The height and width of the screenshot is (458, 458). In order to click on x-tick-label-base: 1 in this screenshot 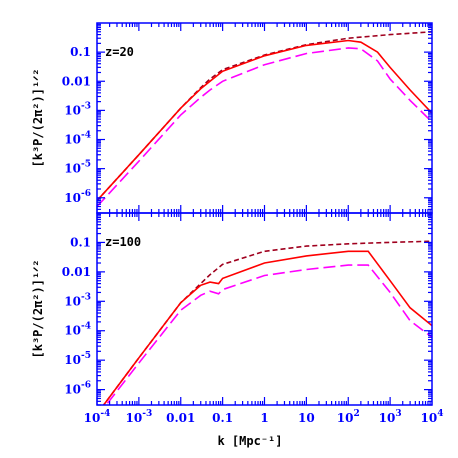, I will do `click(264, 418)`.